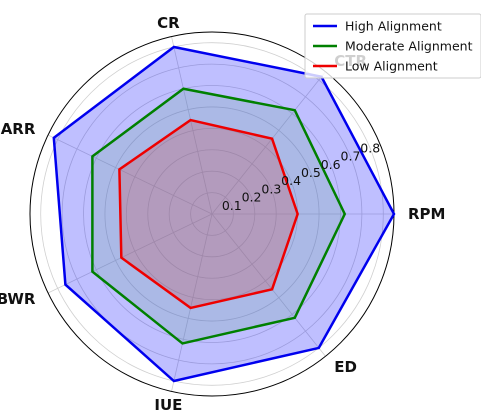  I want to click on radial-tick-label: 0.1, so click(232, 205).